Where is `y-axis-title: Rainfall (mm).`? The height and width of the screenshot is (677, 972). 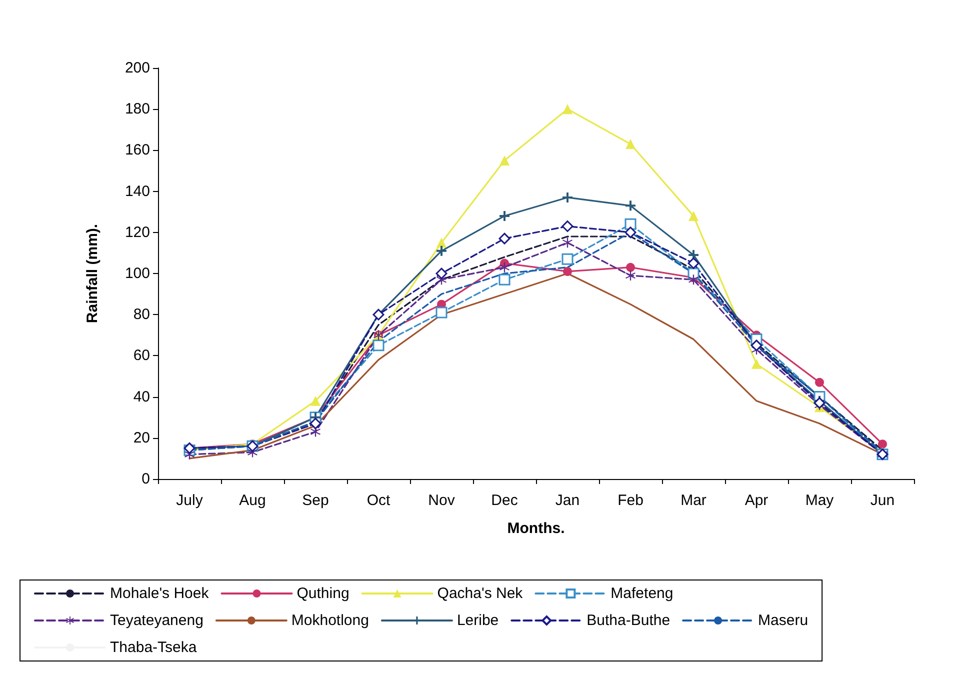
y-axis-title: Rainfall (mm). is located at coordinates (92, 274).